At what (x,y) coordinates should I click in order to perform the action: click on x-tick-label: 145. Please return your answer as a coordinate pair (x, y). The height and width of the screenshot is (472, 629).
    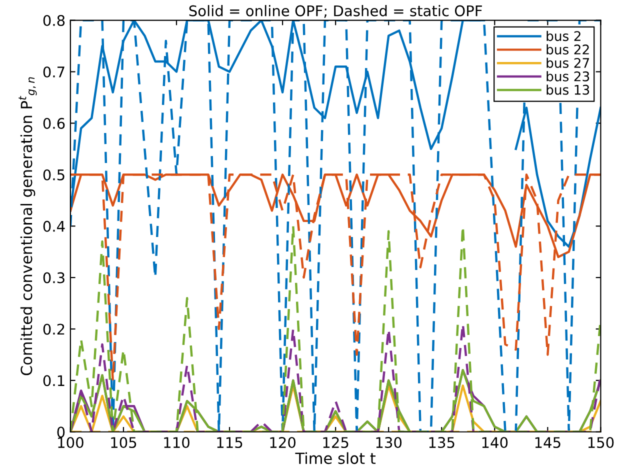
    Looking at the image, I should click on (547, 442).